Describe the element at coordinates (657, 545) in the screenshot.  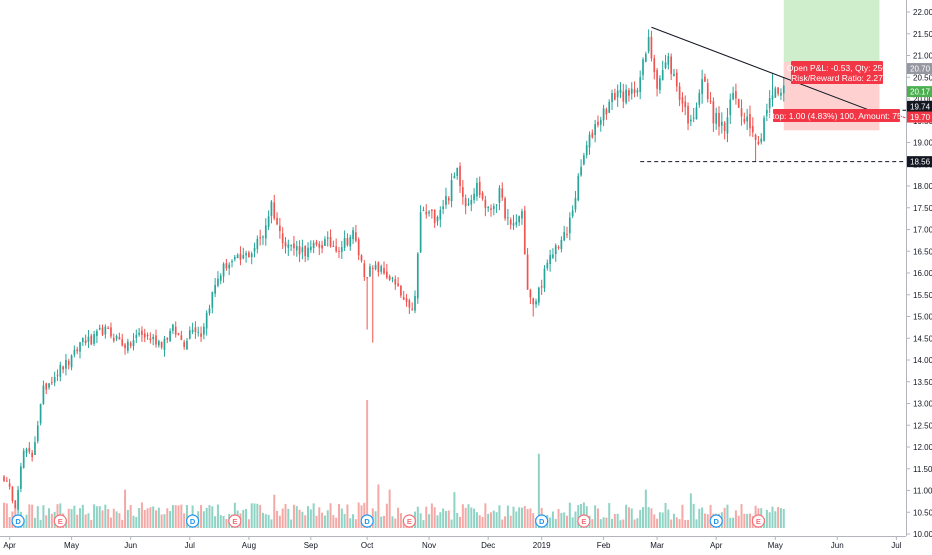
I see `time-tick-label: Mar` at that location.